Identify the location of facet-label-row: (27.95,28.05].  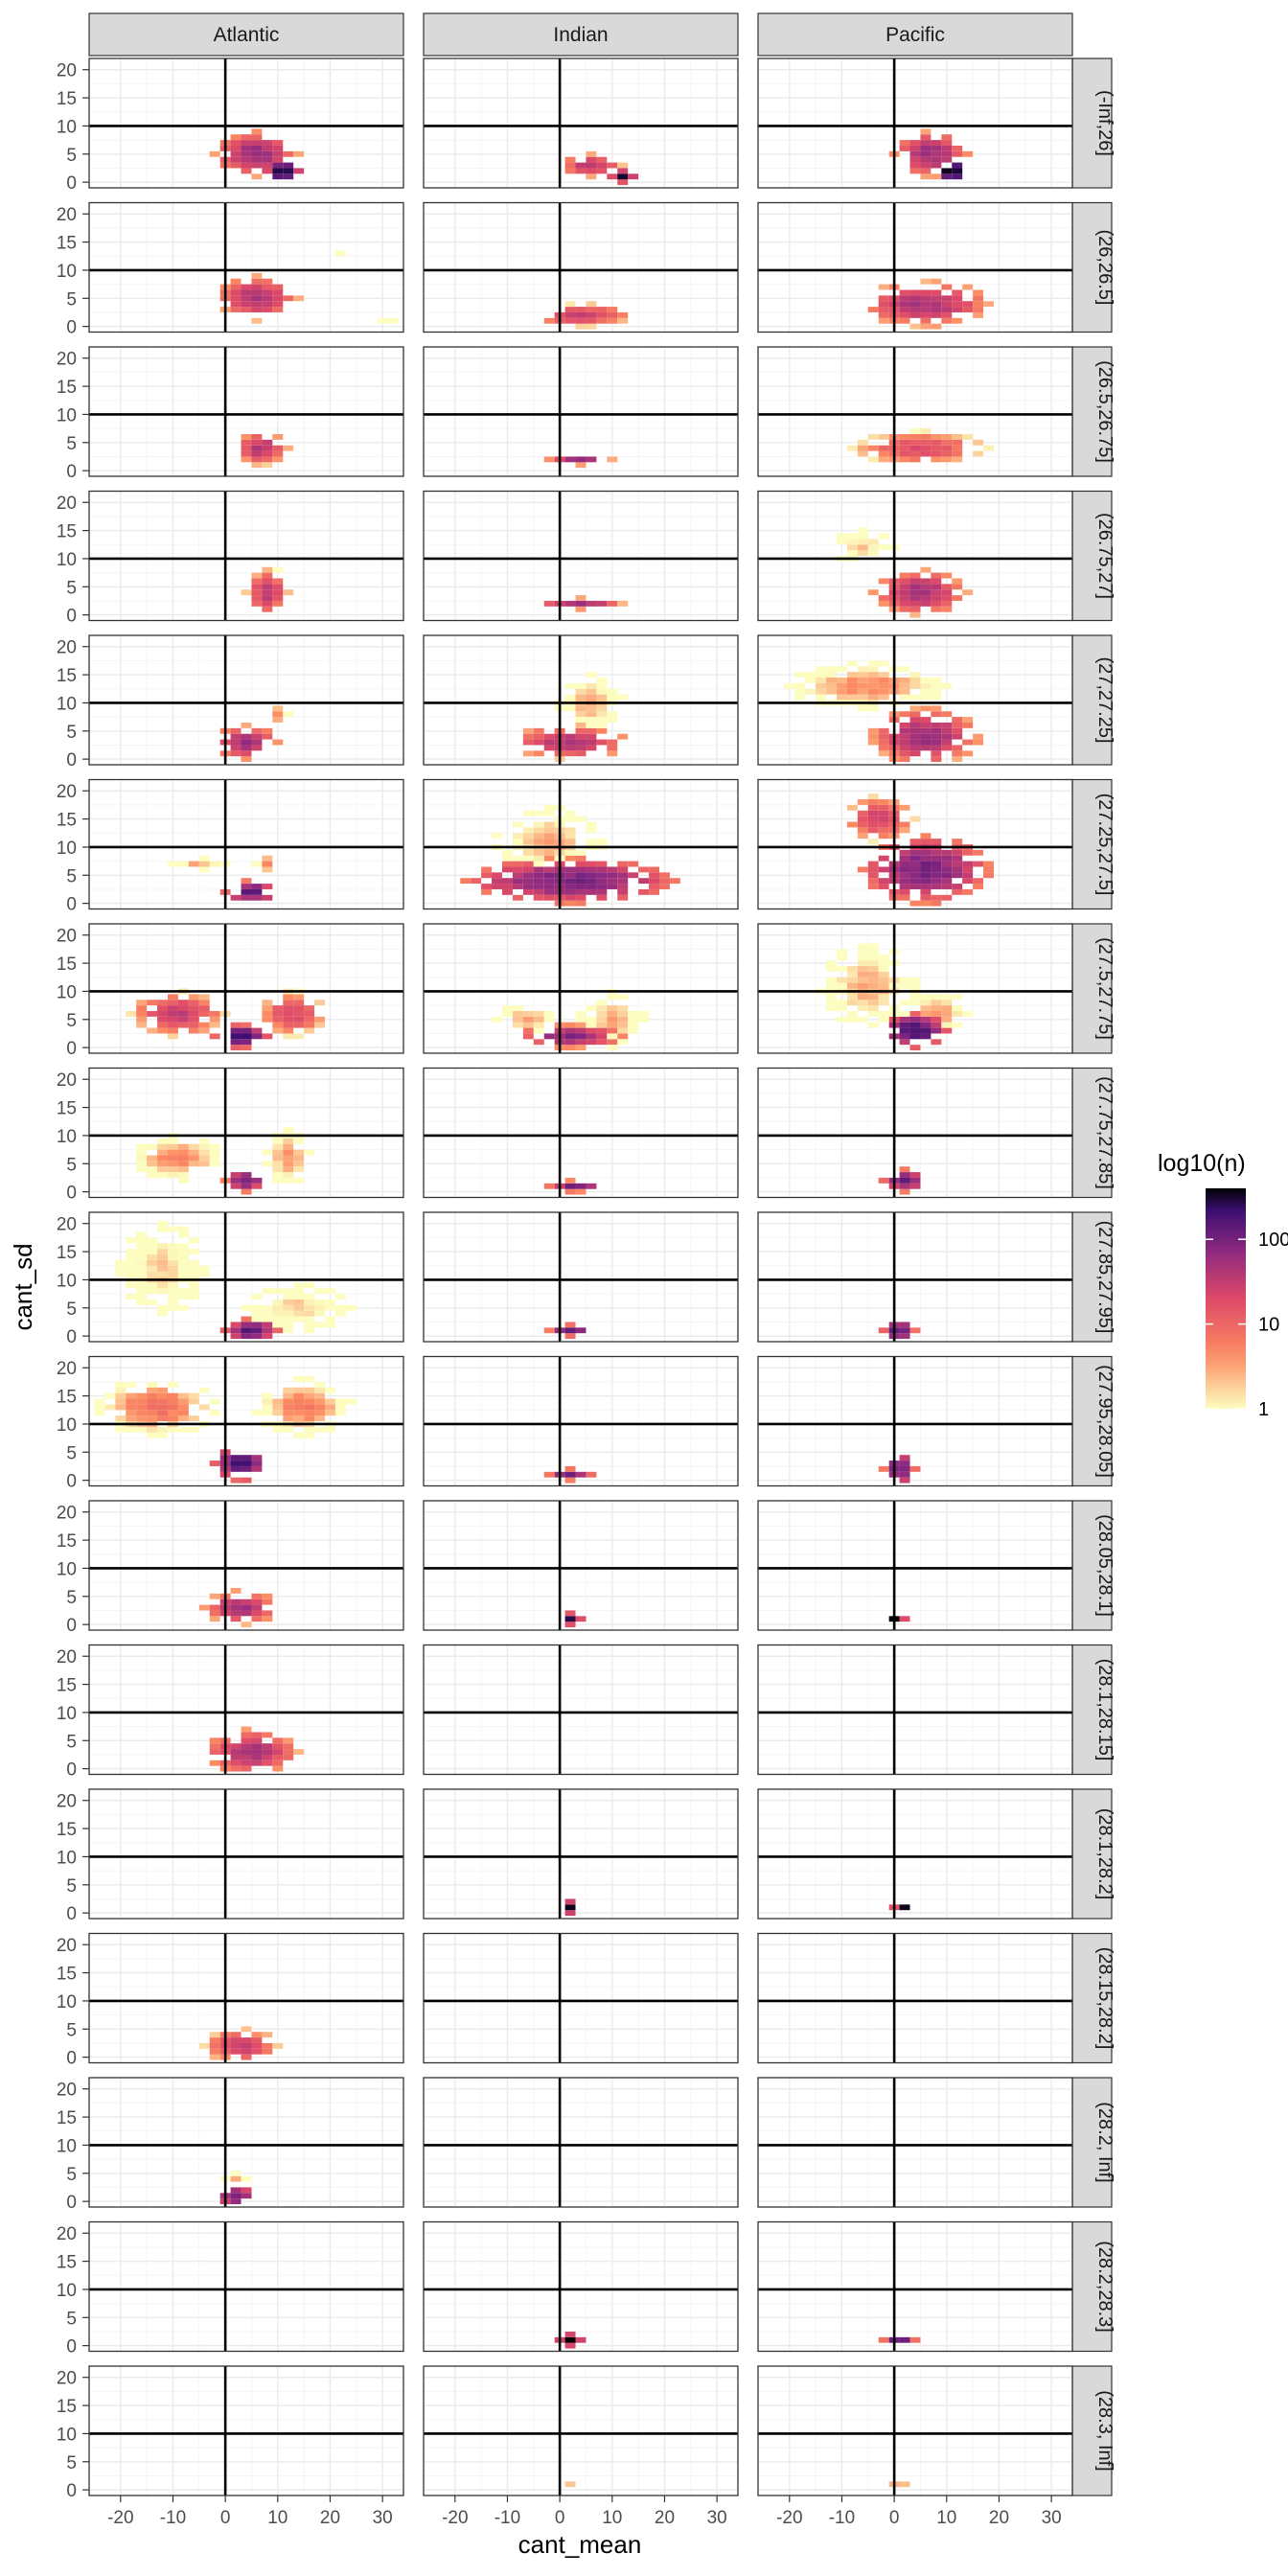
(1105, 1421).